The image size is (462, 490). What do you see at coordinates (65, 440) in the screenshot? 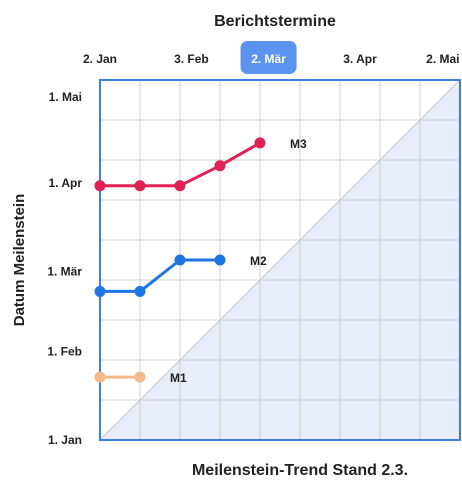
I see `y-tick-label: 1. Jan` at bounding box center [65, 440].